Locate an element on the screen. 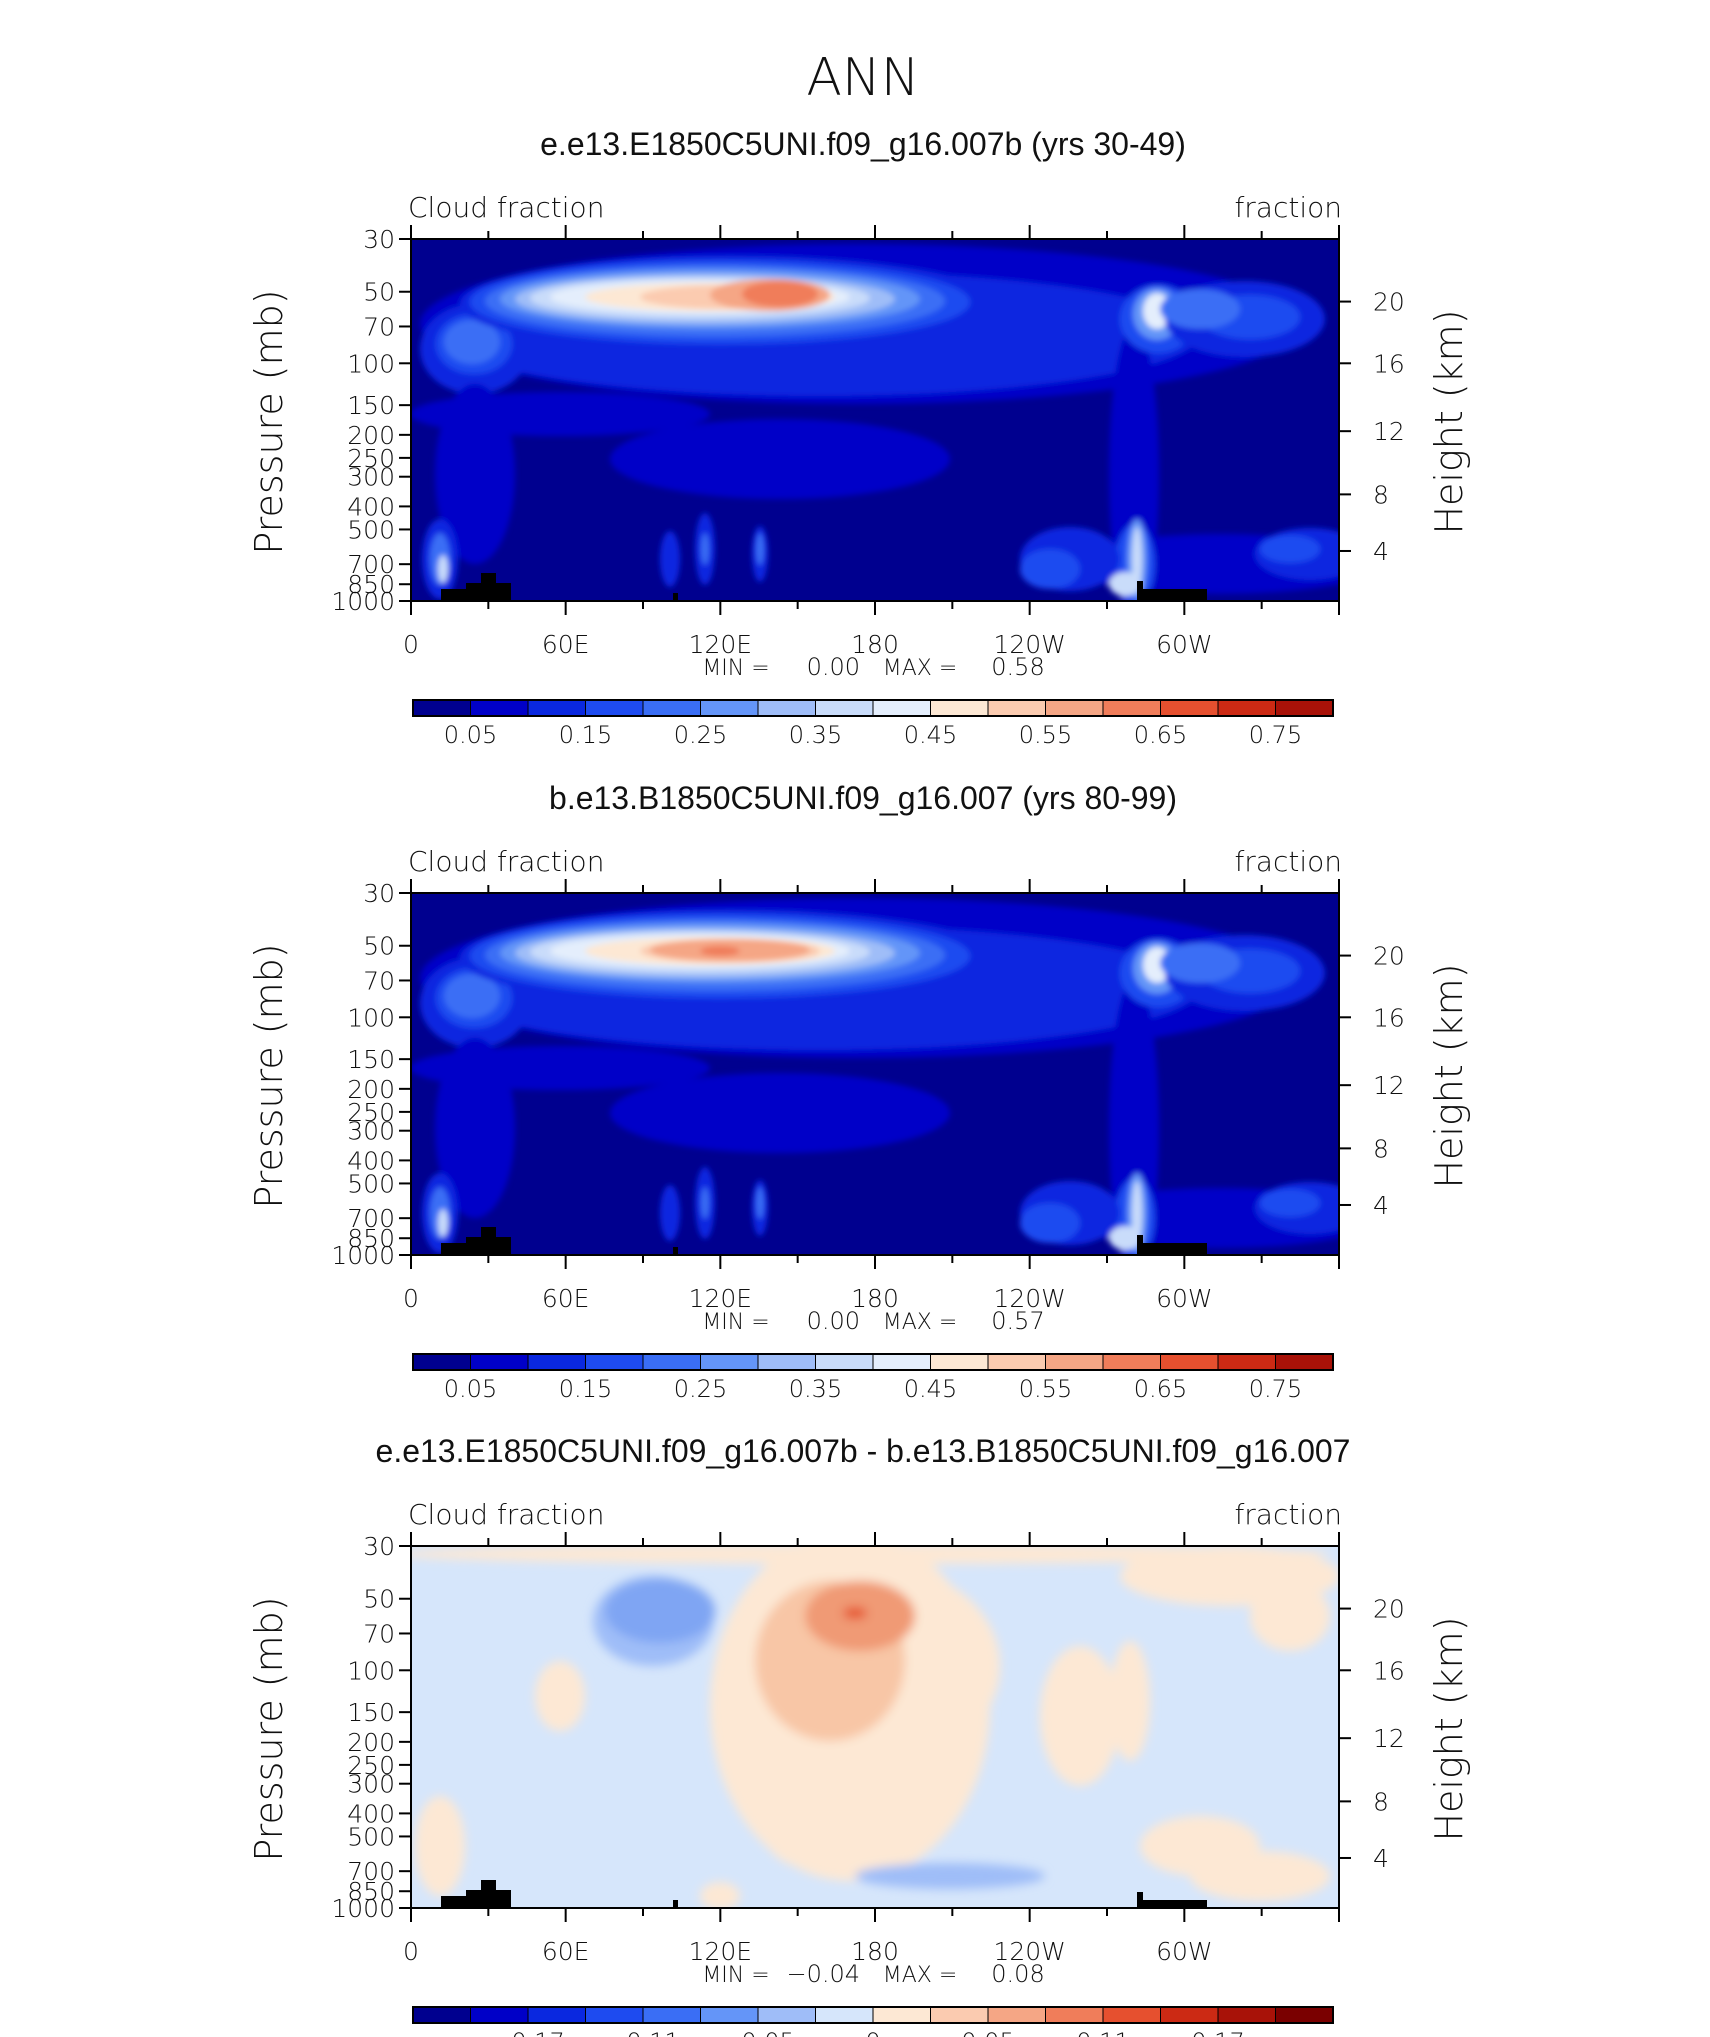 The width and height of the screenshot is (1710, 2037). y-tick-label: 1000 is located at coordinates (363, 1255).